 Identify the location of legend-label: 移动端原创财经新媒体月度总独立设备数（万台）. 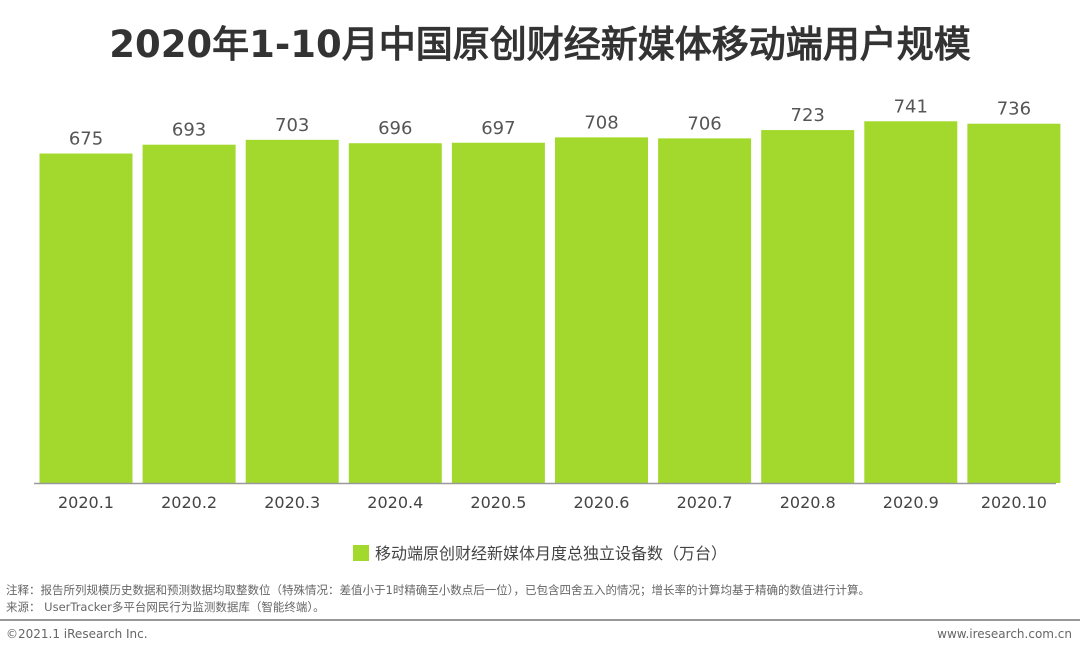
(550, 553).